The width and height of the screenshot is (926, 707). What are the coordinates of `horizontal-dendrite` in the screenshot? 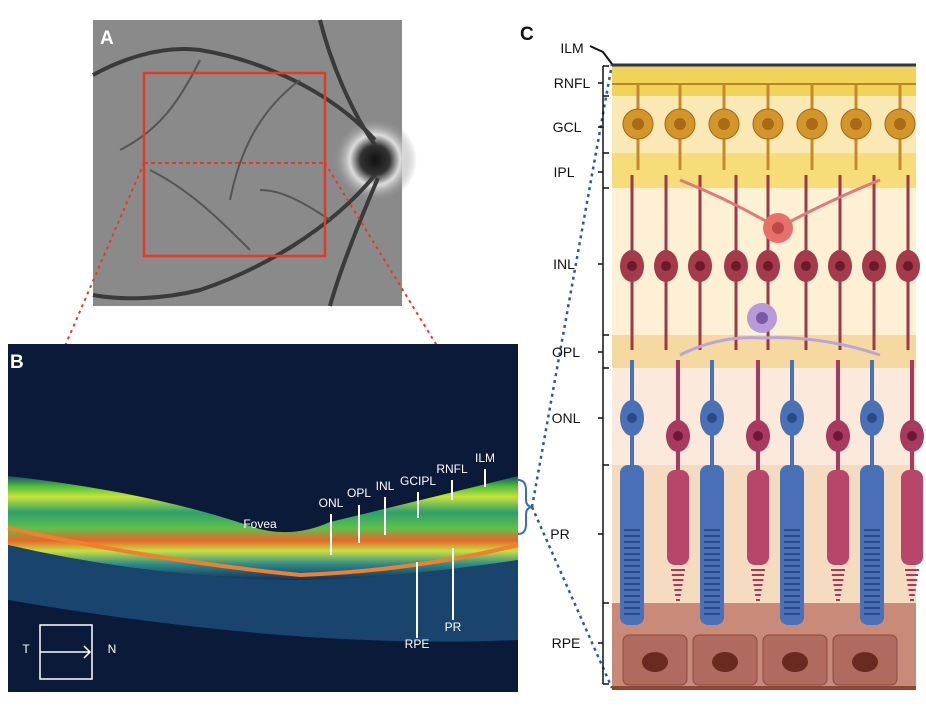 It's located at (780, 346).